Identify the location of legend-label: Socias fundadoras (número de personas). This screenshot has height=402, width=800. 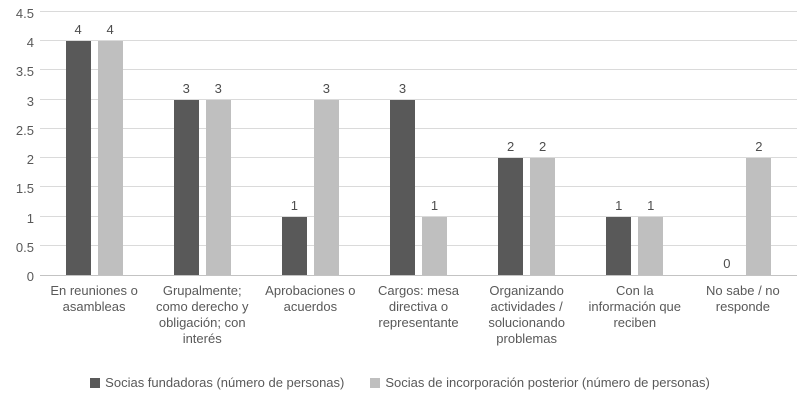
(225, 382).